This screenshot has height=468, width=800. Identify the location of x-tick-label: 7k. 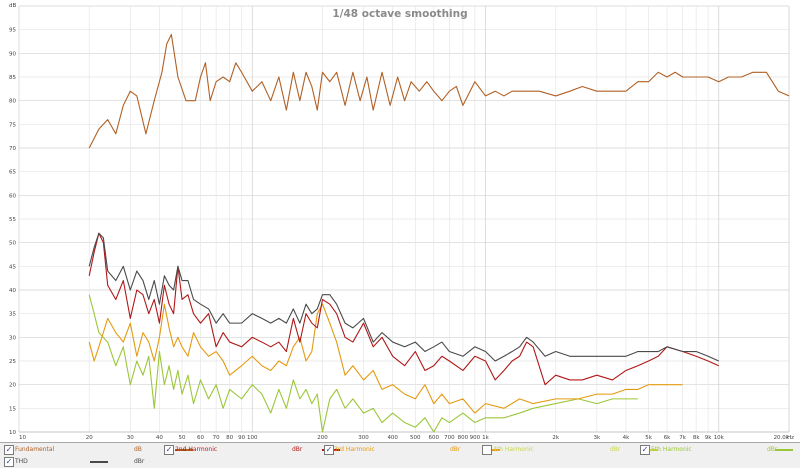
(682, 438).